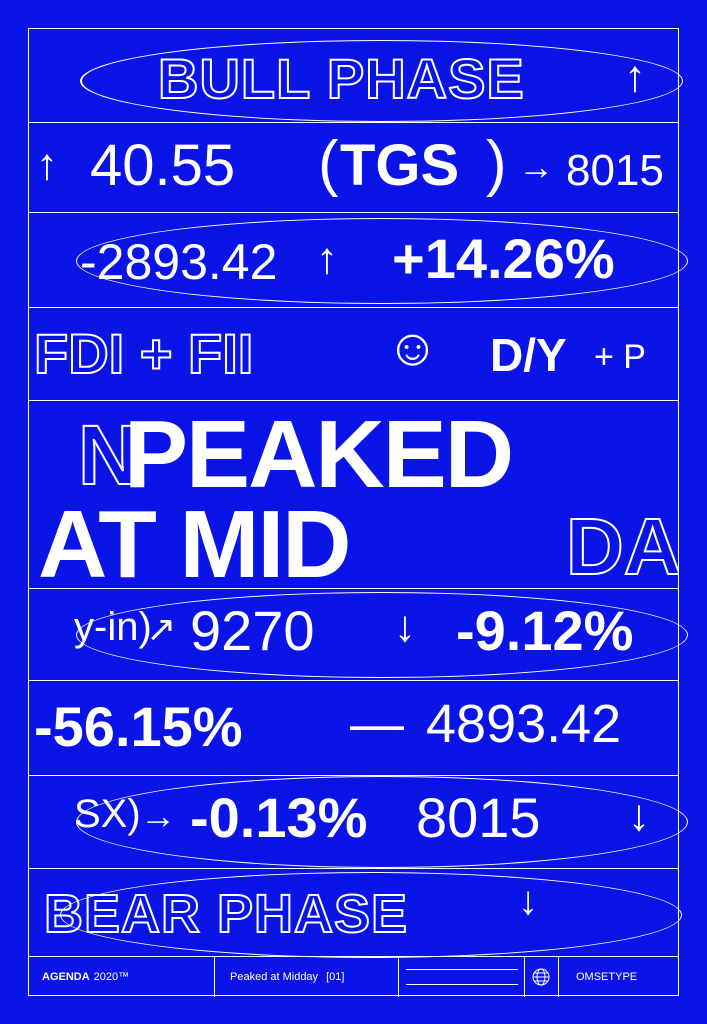 The height and width of the screenshot is (1024, 707). What do you see at coordinates (413, 348) in the screenshot?
I see `smiley-icon: ☺` at bounding box center [413, 348].